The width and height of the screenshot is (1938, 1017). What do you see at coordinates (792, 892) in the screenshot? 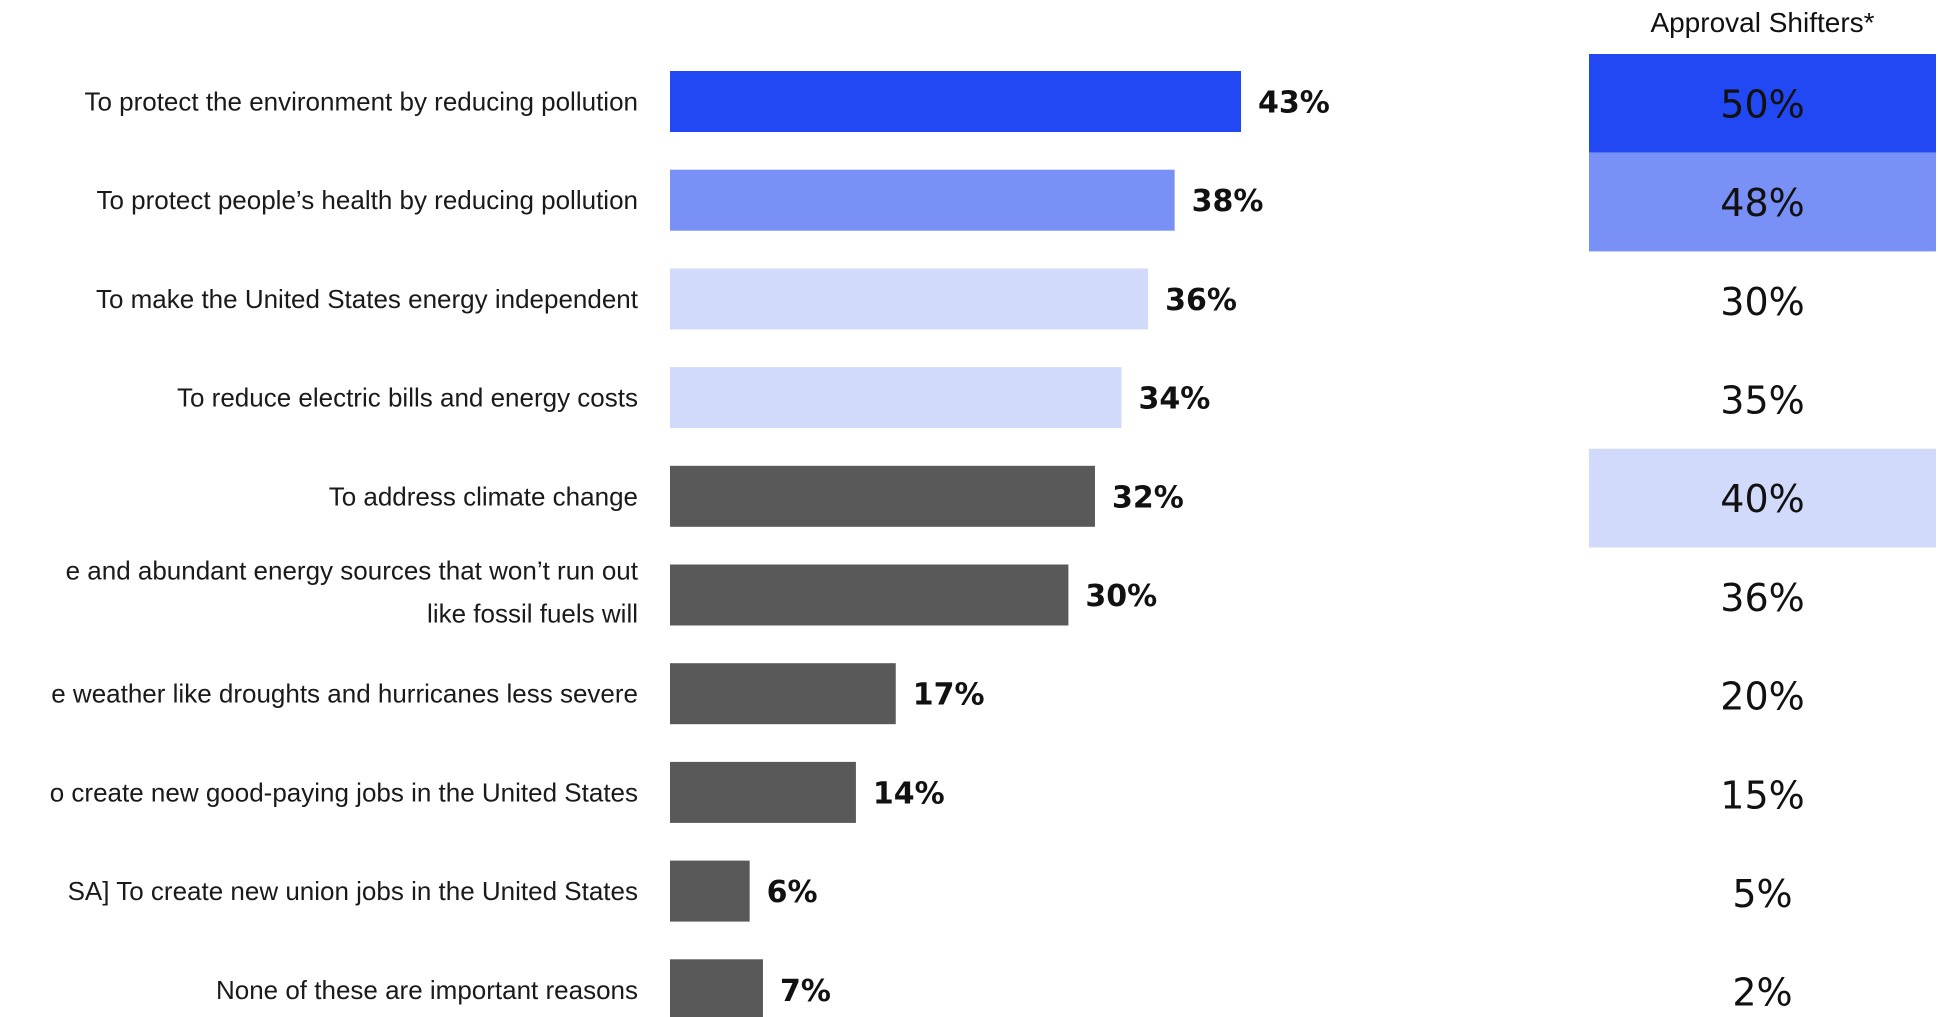
I see `value-label-8: 6%` at bounding box center [792, 892].